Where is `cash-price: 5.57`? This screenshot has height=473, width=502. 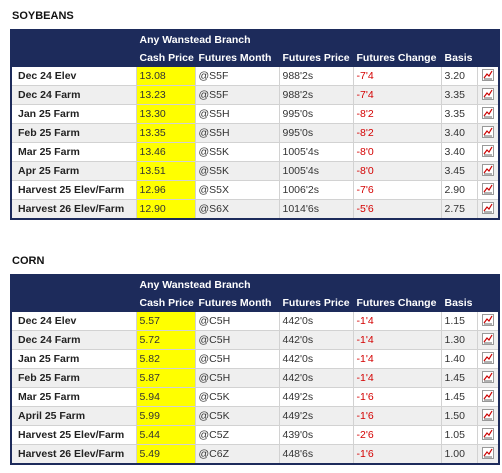 cash-price: 5.57 is located at coordinates (165, 321).